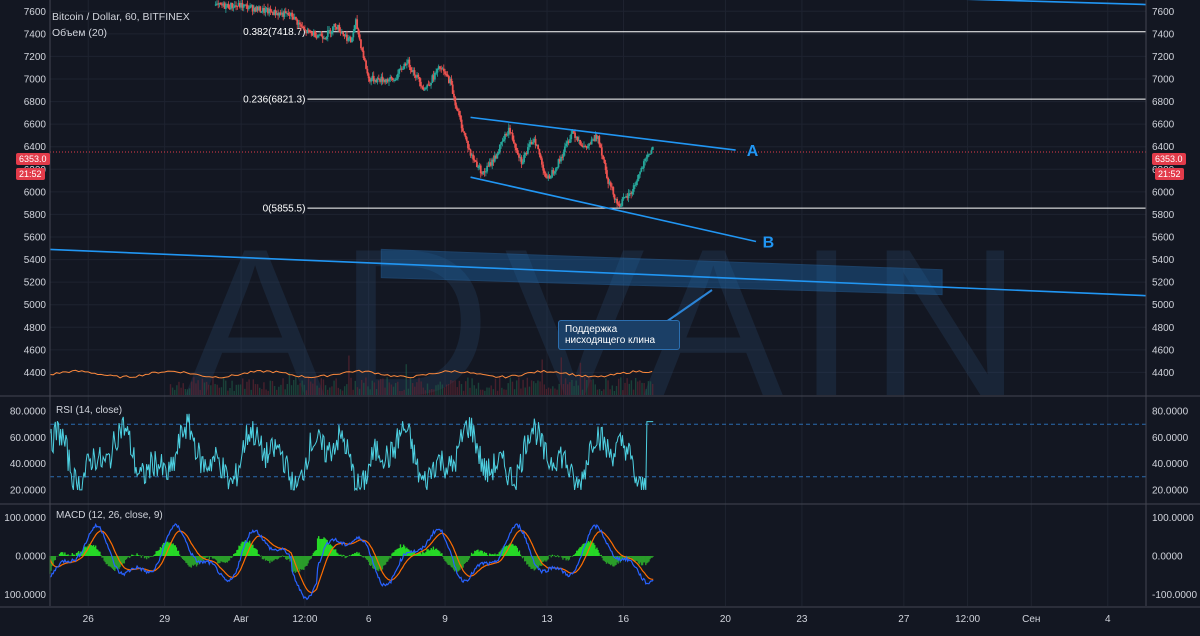 Image resolution: width=1200 pixels, height=636 pixels. I want to click on y-tick-label-left: 5600, so click(35, 238).